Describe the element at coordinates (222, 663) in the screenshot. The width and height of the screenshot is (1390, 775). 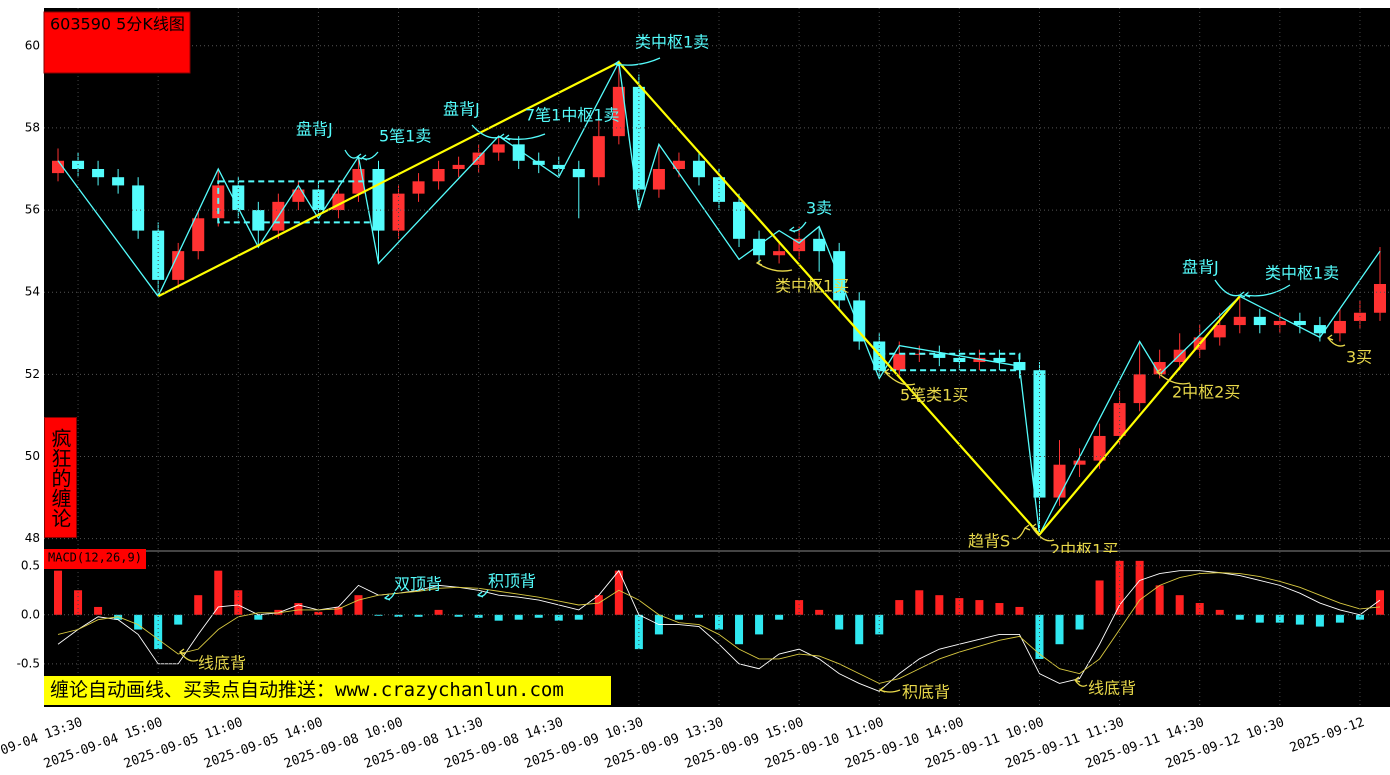
I see `annotation: 线底背` at that location.